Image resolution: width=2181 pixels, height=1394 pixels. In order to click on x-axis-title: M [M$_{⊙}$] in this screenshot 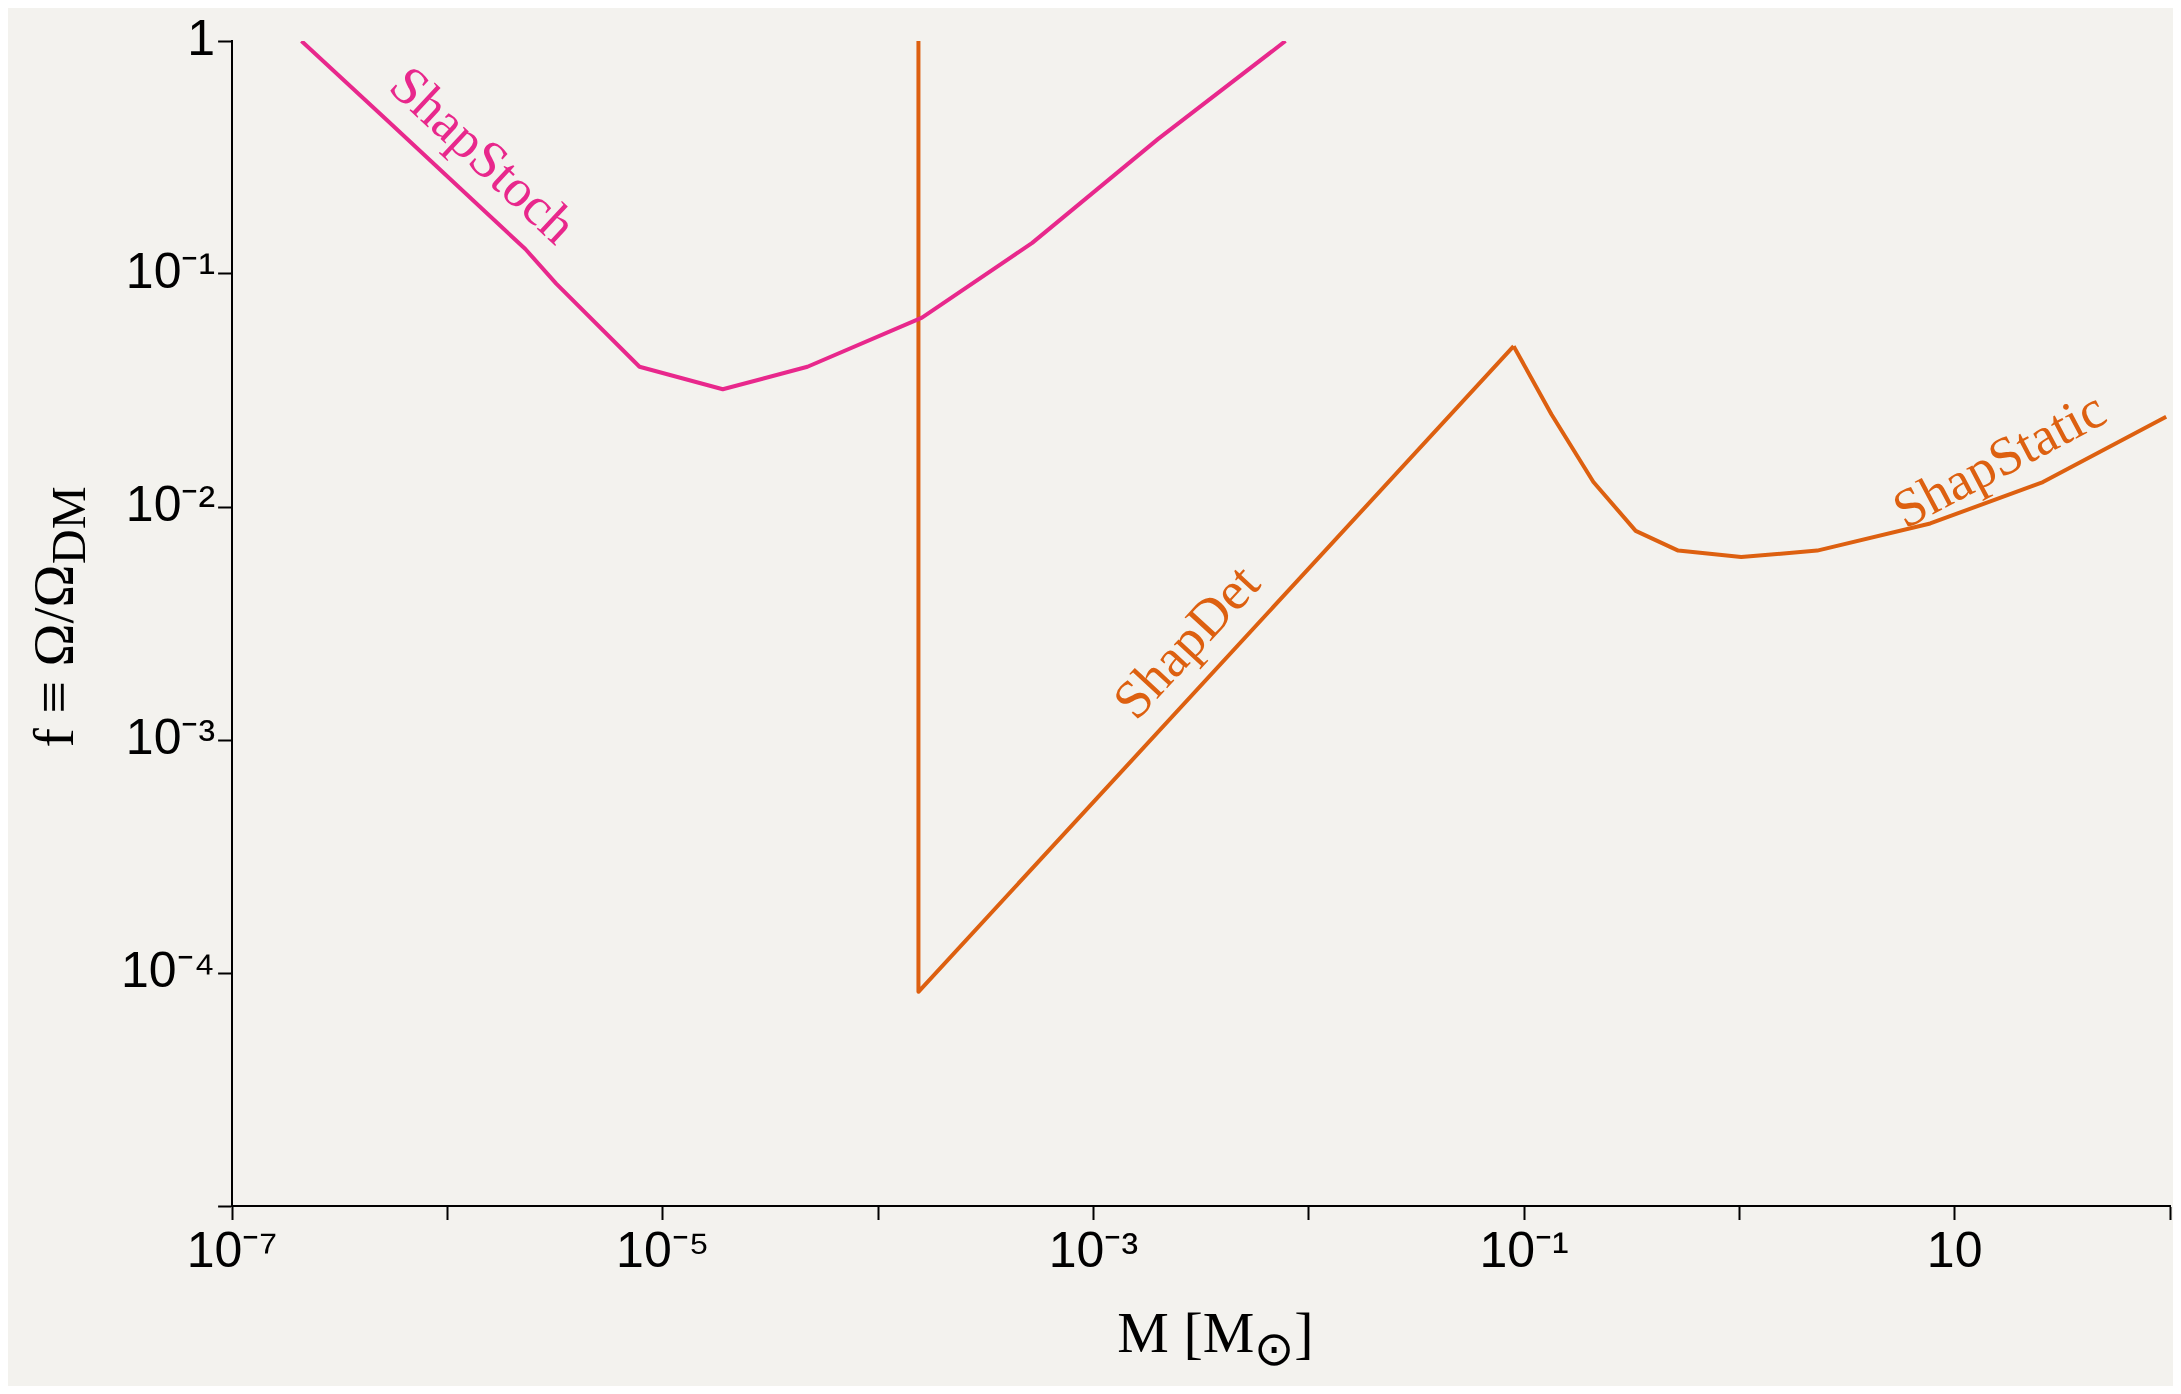, I will do `click(1215, 1337)`.